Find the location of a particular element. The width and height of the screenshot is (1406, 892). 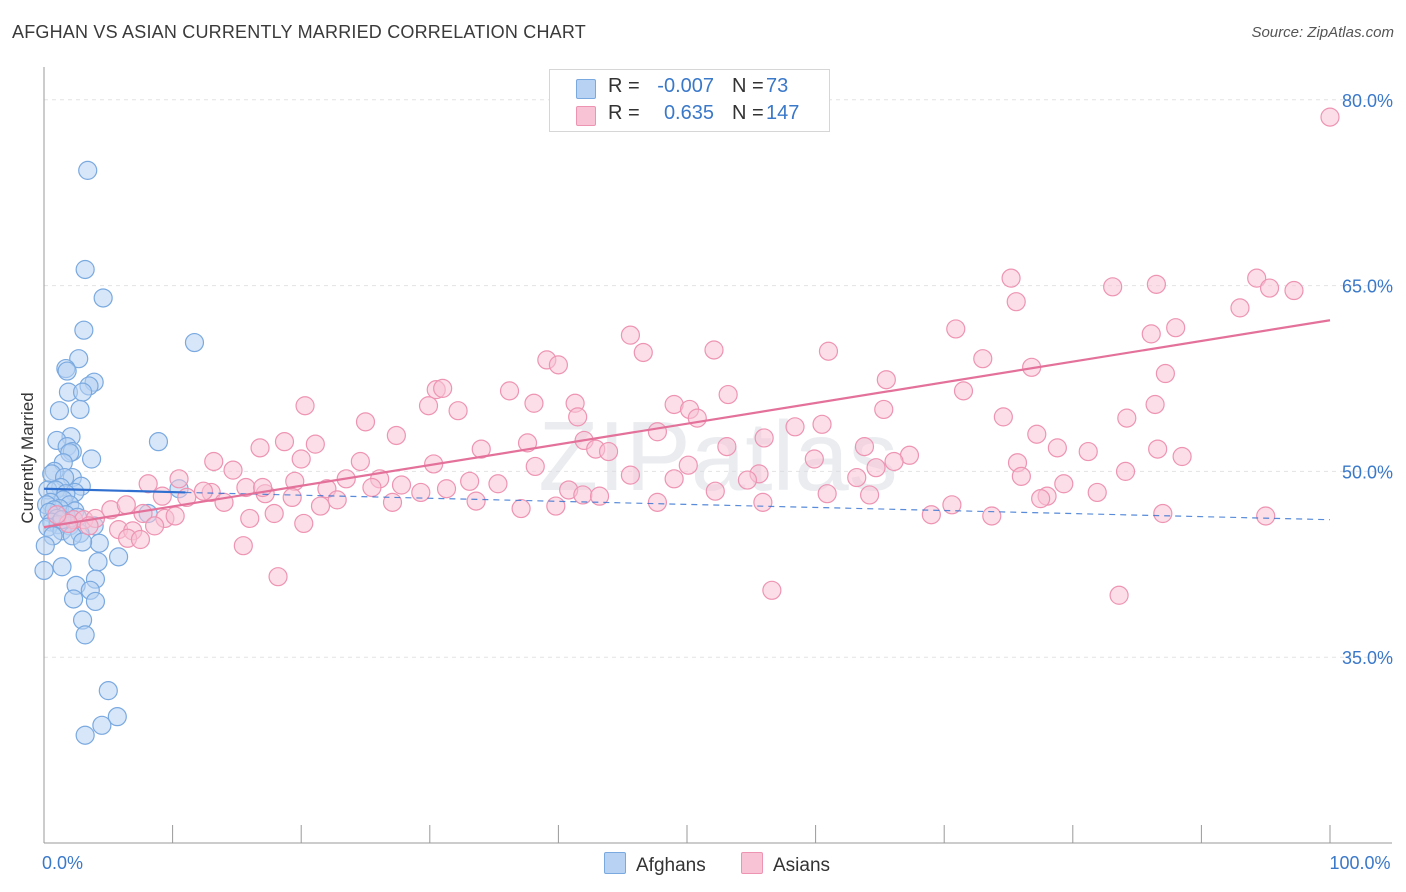

source-label: Source: ZipAtlas.com is located at coordinates (1322, 32).